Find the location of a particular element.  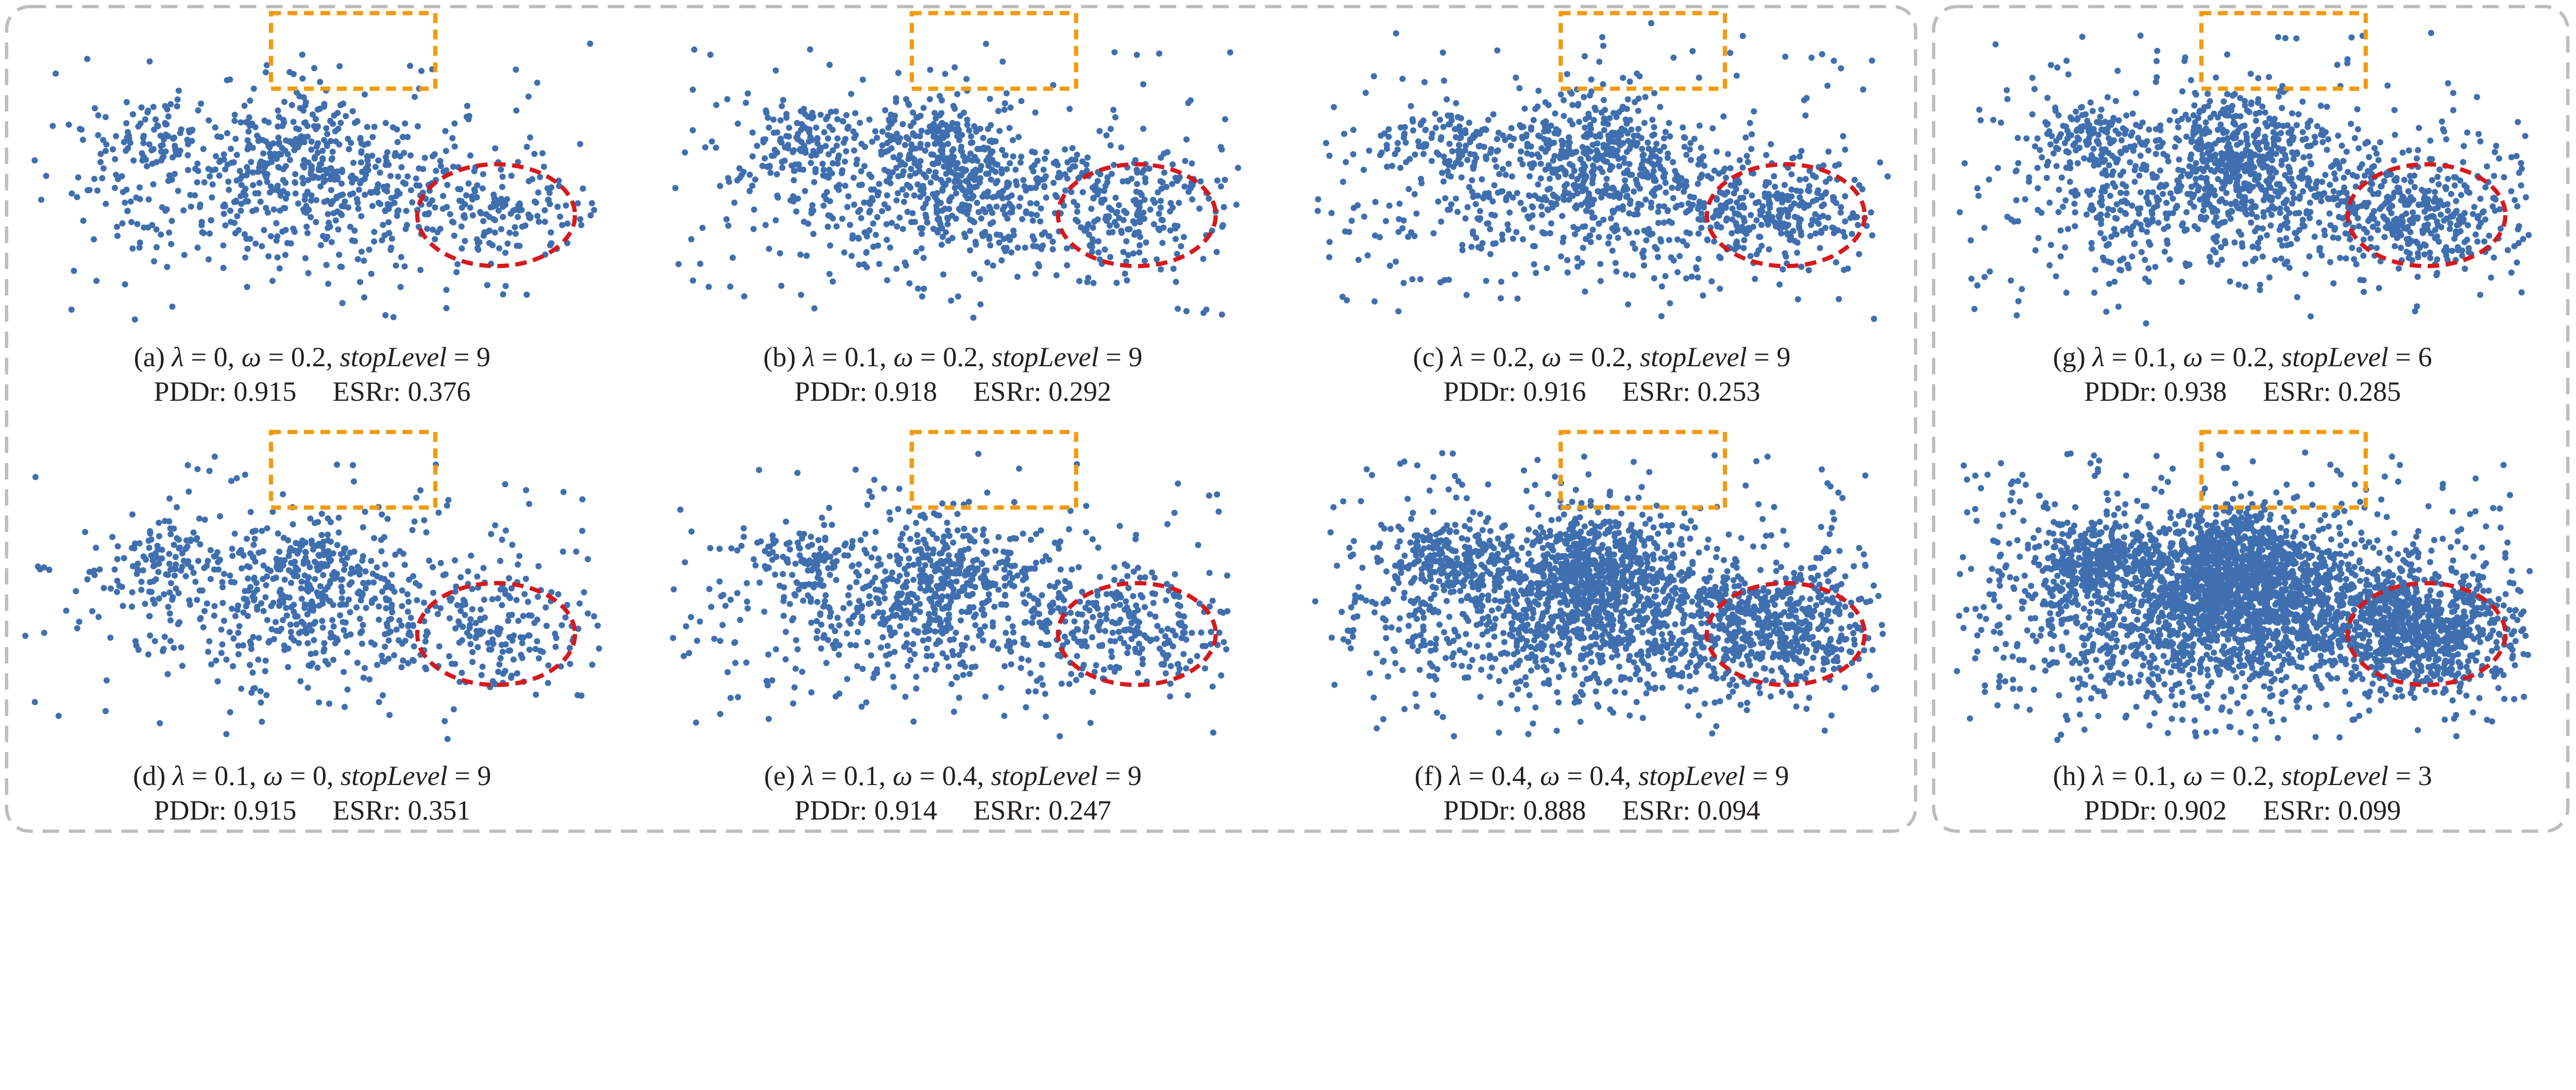

caption-part: (g) is located at coordinates (2073, 357).